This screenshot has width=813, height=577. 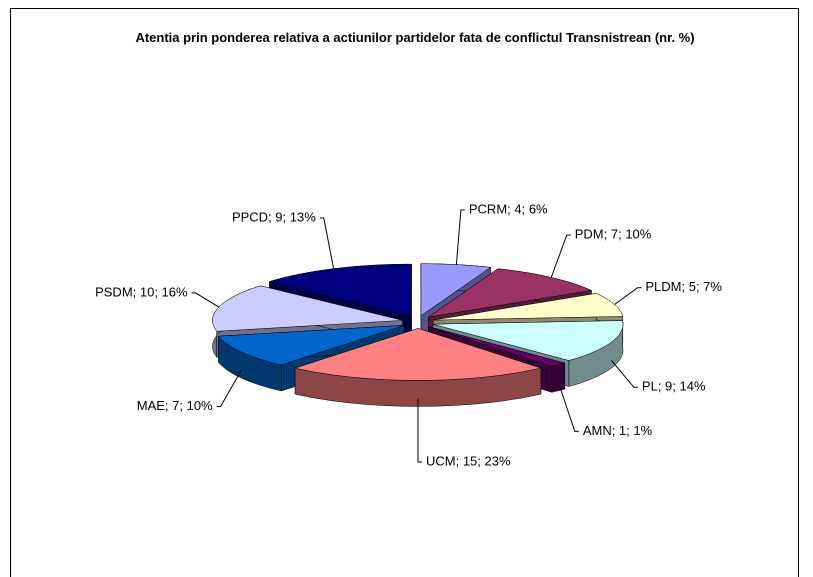 What do you see at coordinates (274, 216) in the screenshot?
I see `data-label: PPCD; 9; 13%` at bounding box center [274, 216].